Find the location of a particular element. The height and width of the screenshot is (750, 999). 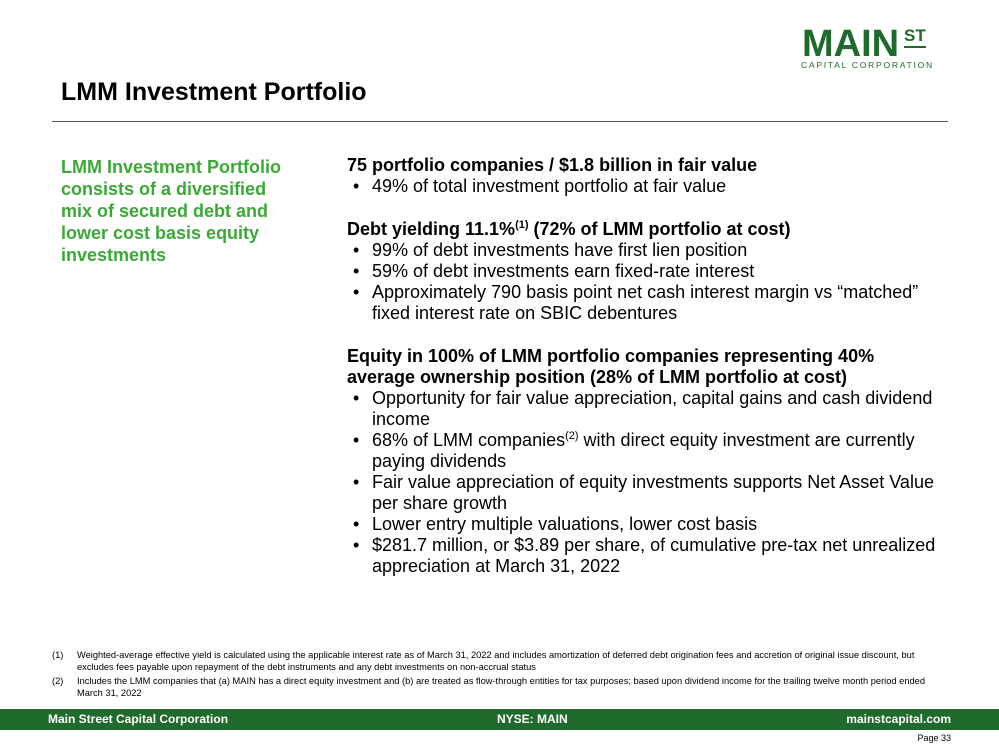

company-logo: MAIN ST CAPITAL CORPORATION is located at coordinates (868, 48).